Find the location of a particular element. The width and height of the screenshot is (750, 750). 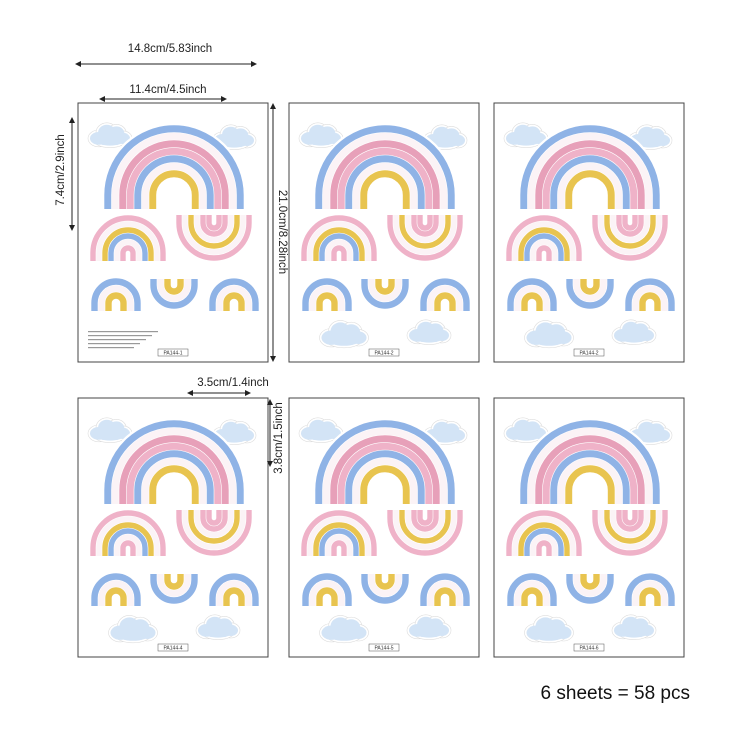

fine-print is located at coordinates (123, 340).